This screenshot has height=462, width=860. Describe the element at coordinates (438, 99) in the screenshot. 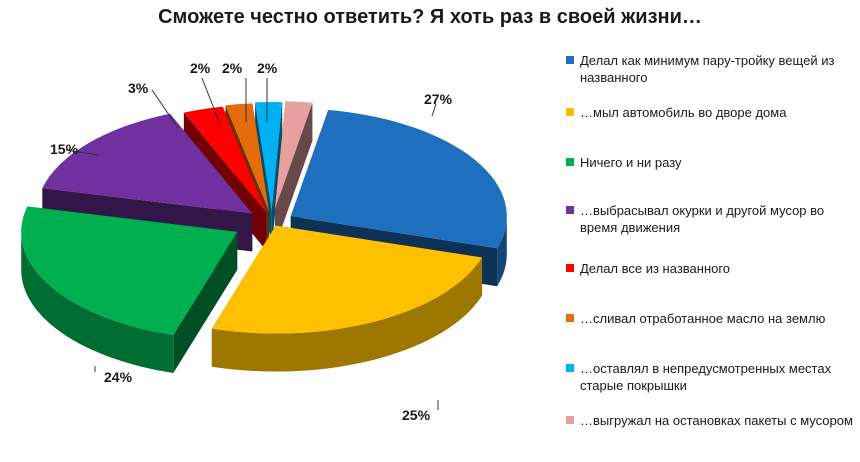

I see `data-label: 27%` at that location.